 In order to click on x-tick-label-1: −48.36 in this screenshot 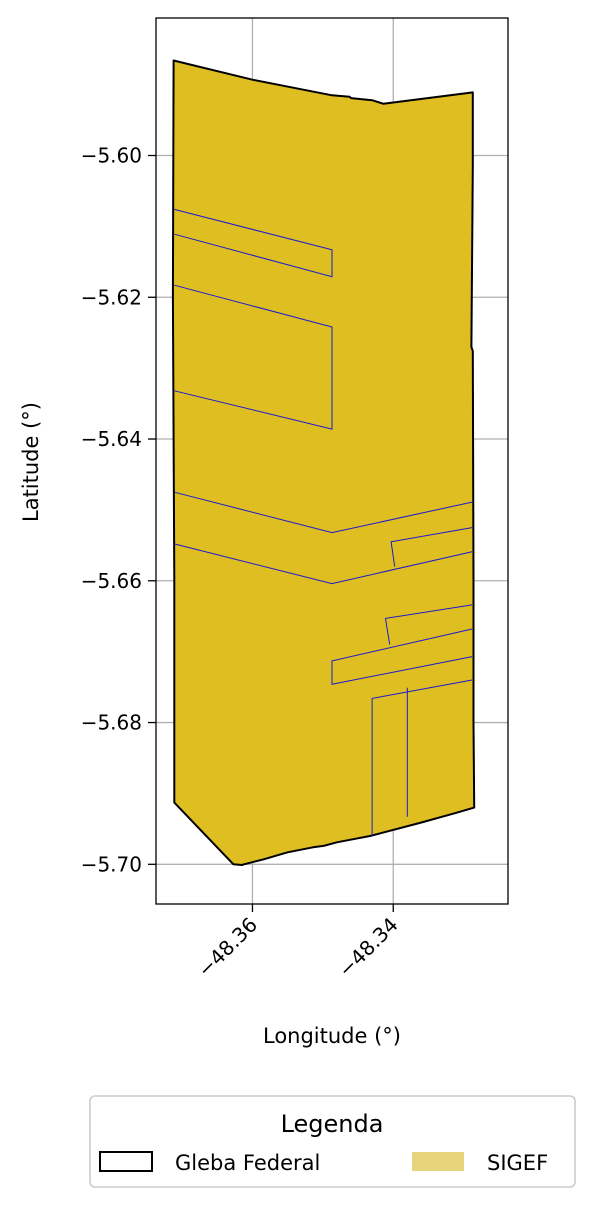, I will do `click(227, 947)`.